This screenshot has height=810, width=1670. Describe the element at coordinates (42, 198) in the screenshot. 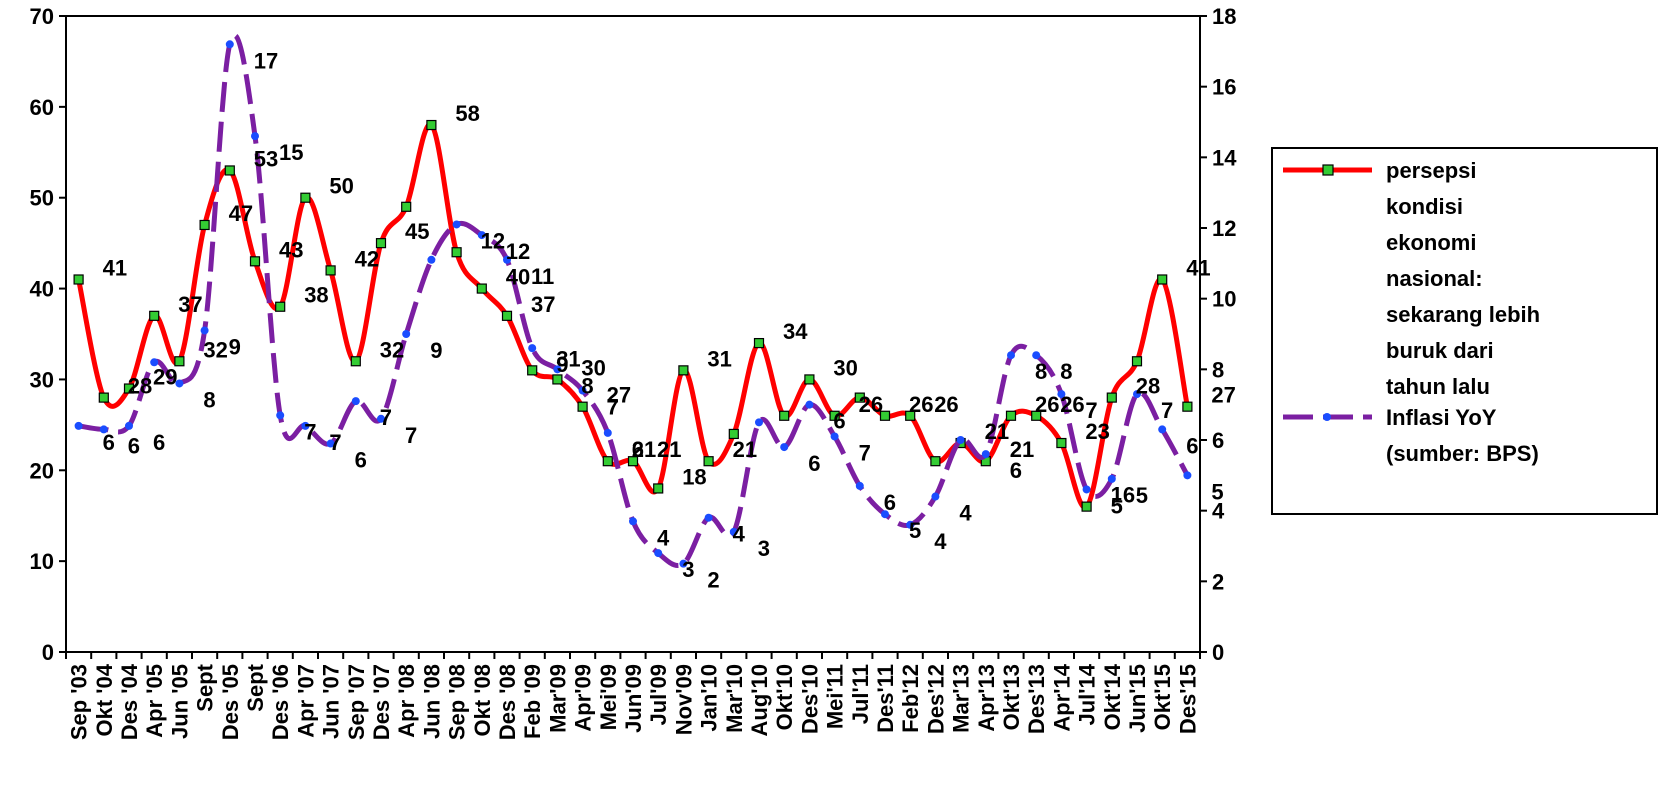

I see `left-axis-tick-label: 50` at that location.